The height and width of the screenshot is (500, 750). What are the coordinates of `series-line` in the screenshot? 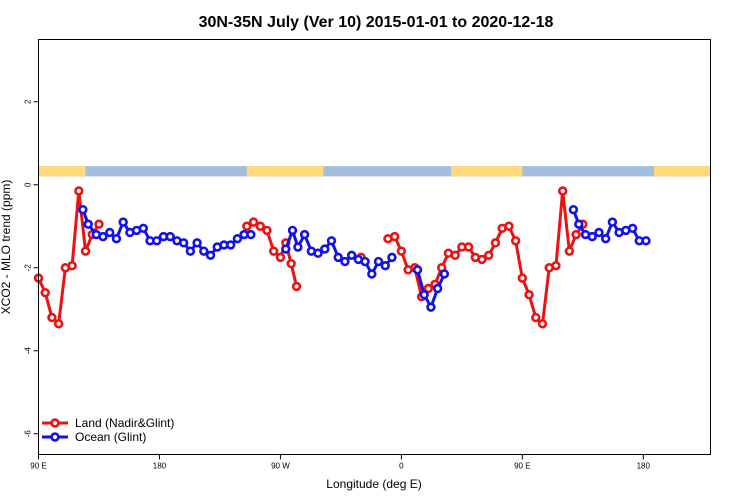 It's located at (69, 257).